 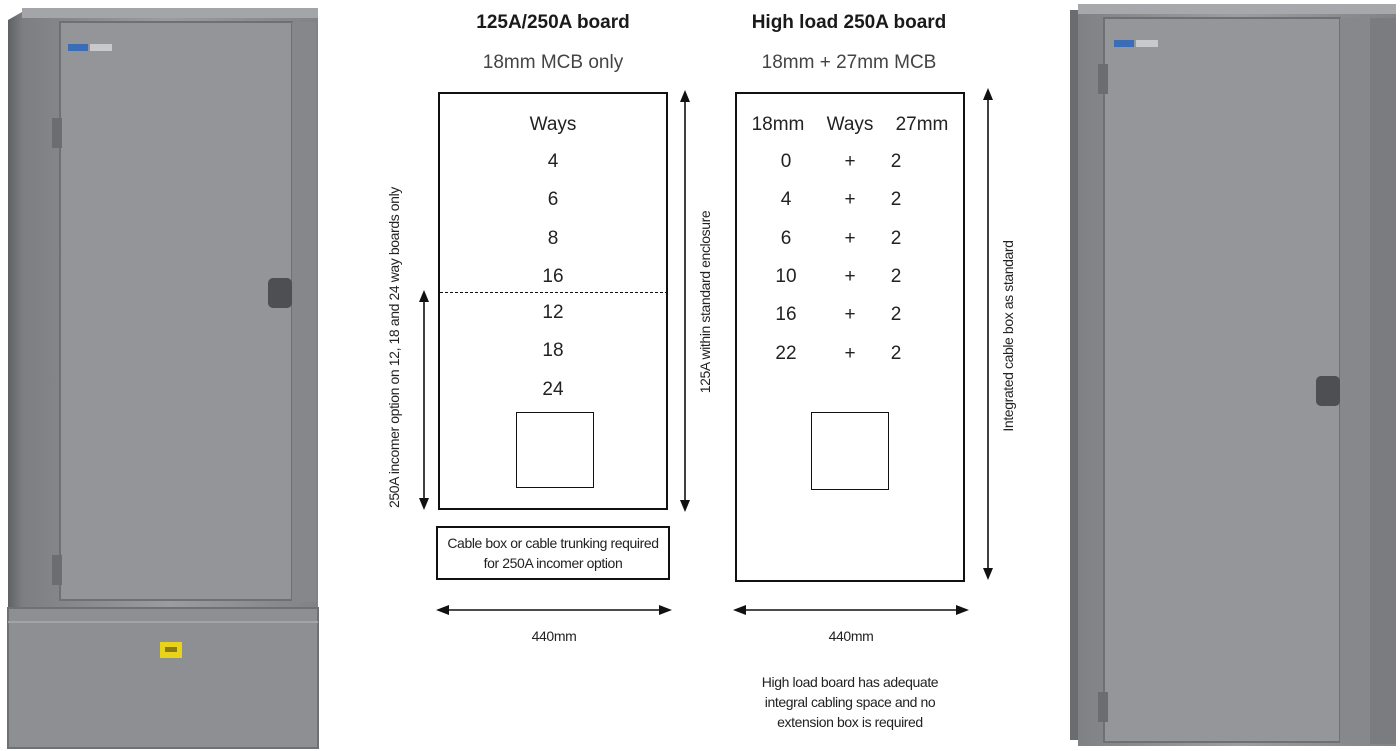 I want to click on row-18mm-value: 10, so click(x=786, y=276).